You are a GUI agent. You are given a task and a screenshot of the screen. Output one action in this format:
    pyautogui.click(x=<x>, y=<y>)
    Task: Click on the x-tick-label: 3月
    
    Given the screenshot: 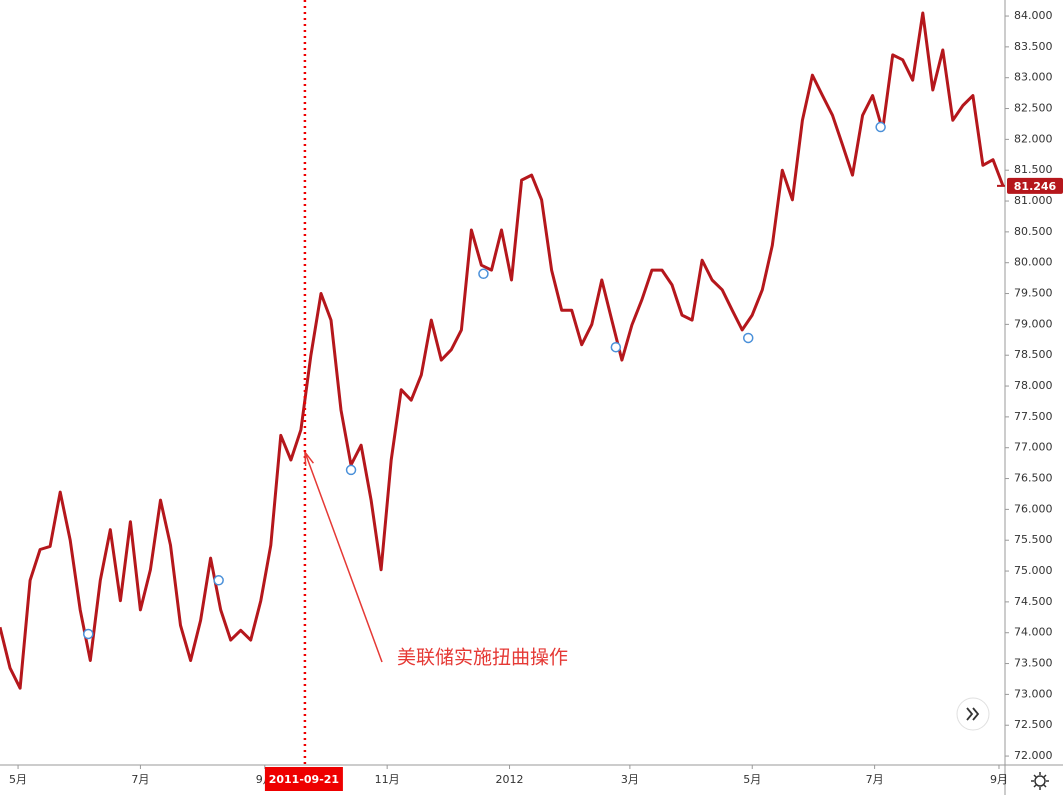 What is the action you would take?
    pyautogui.click(x=630, y=779)
    